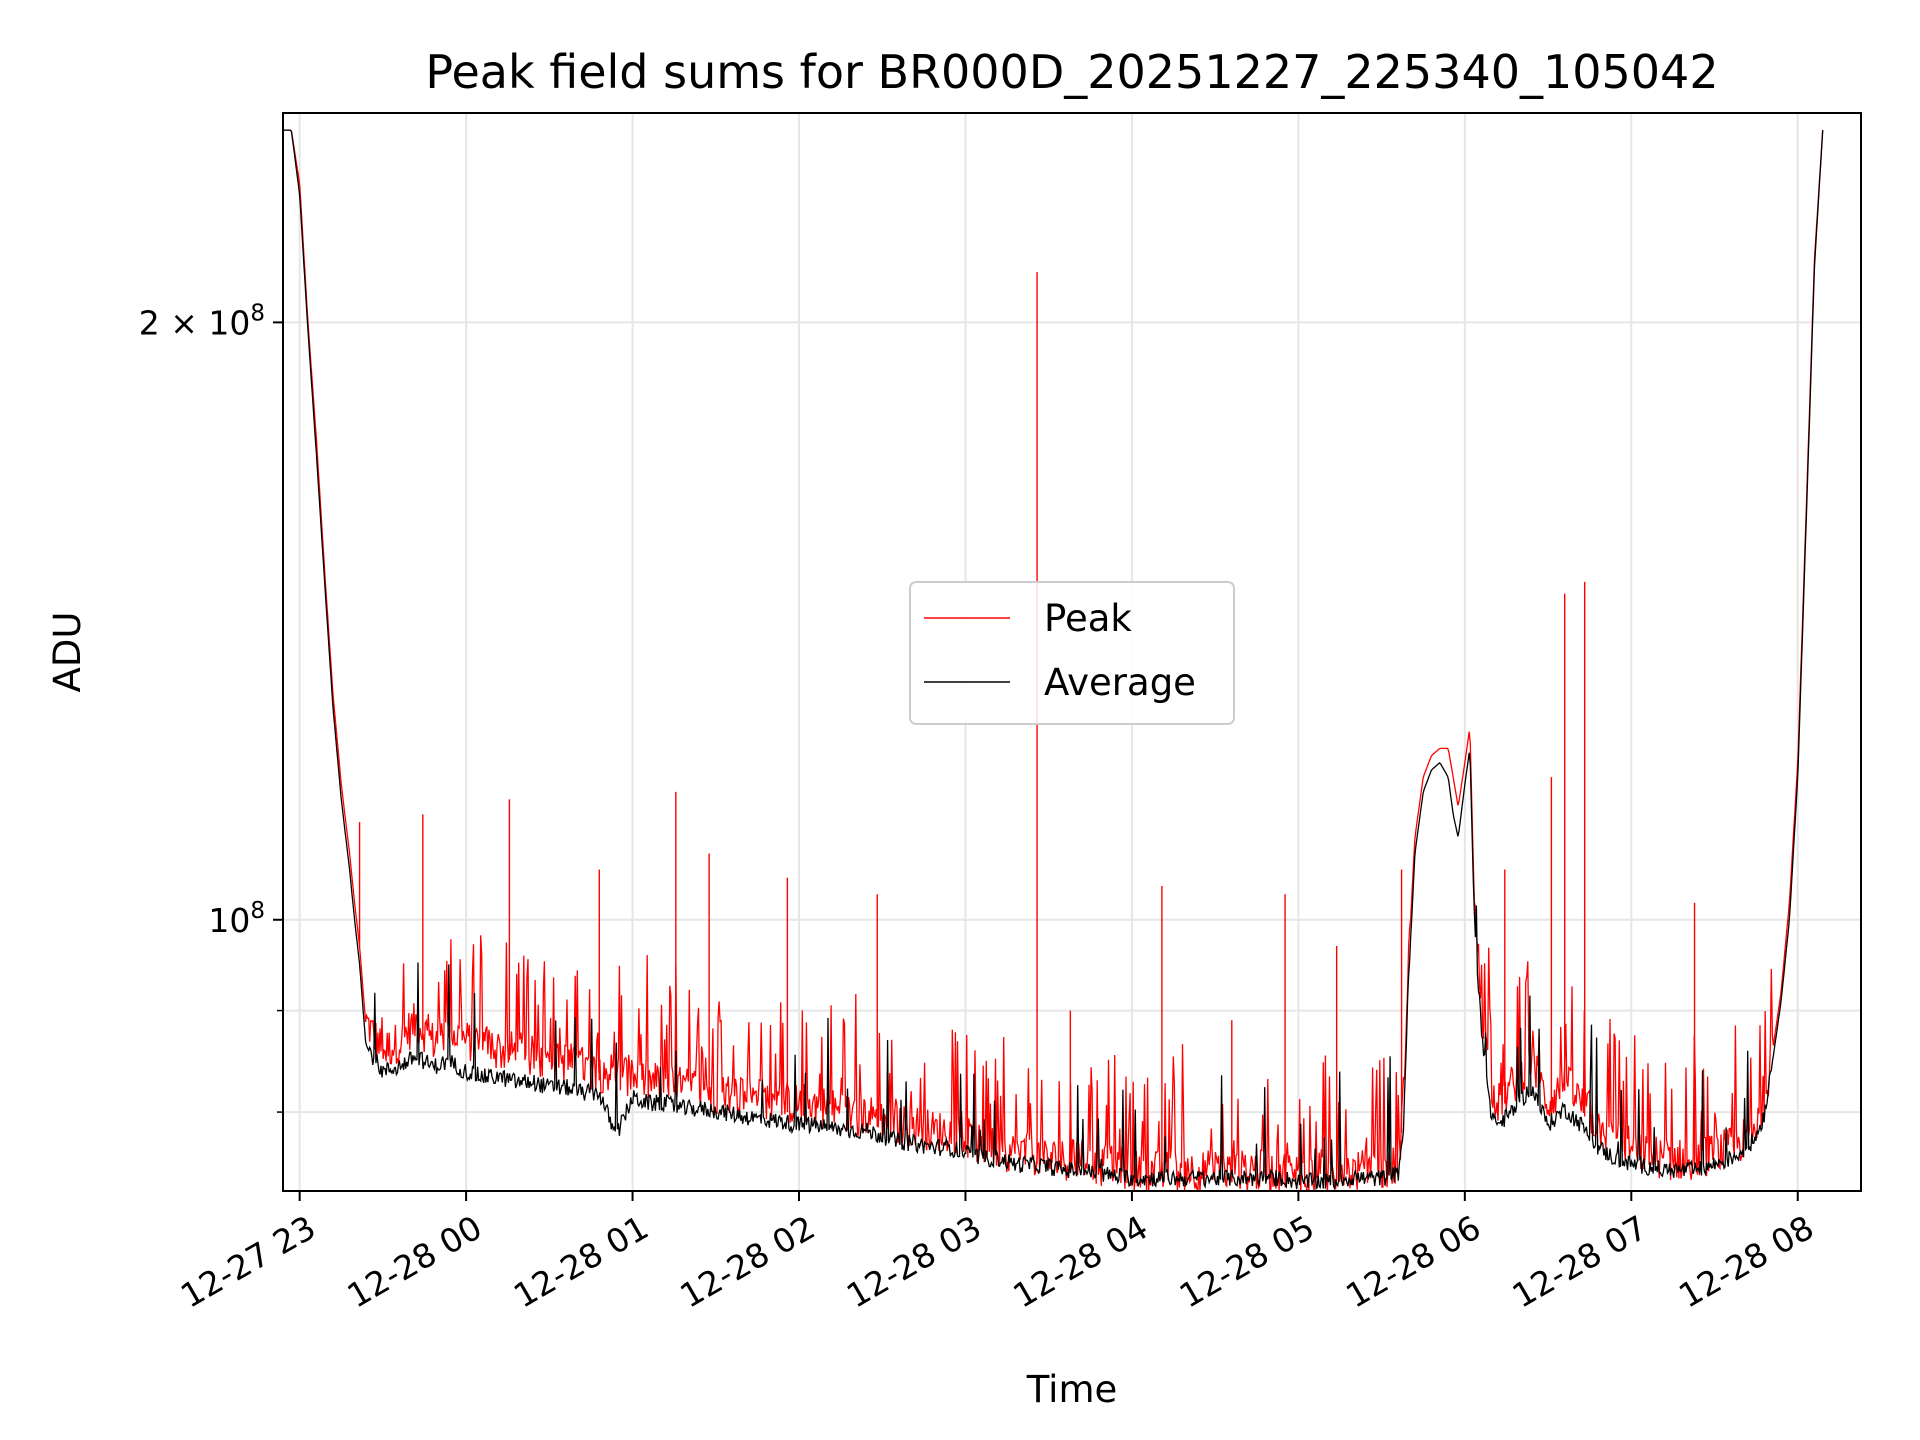 This screenshot has width=1920, height=1440. I want to click on legend: Peak Average, so click(1072, 653).